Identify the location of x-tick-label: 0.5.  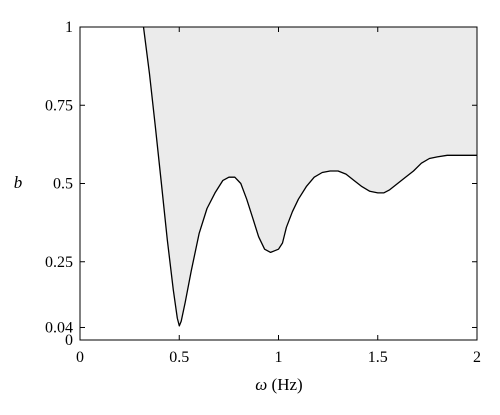
(179, 357).